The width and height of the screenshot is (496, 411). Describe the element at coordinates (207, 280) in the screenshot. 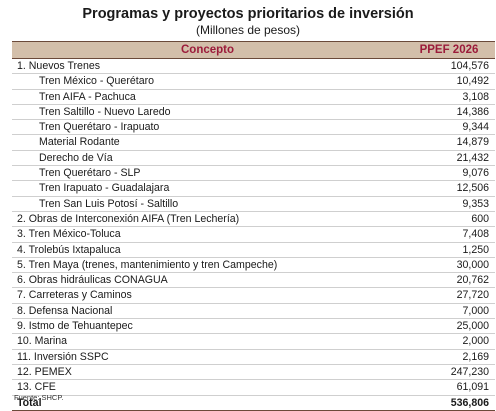

I see `row-label: 6. Obras hidráulicas CONAGUA` at that location.